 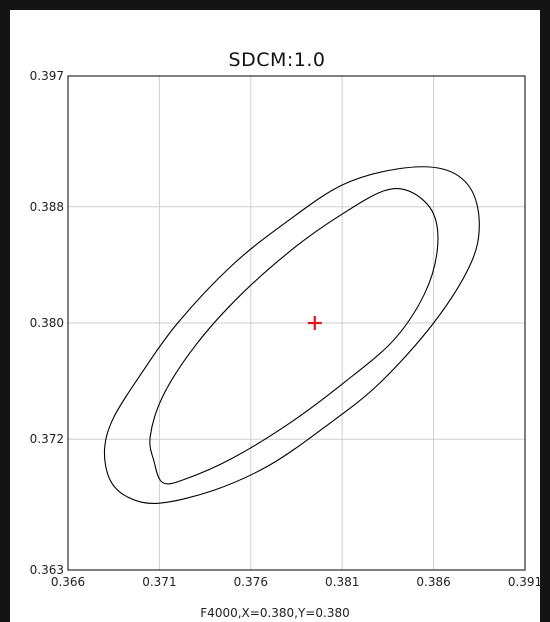 What do you see at coordinates (314, 323) in the screenshot?
I see `center-marker` at bounding box center [314, 323].